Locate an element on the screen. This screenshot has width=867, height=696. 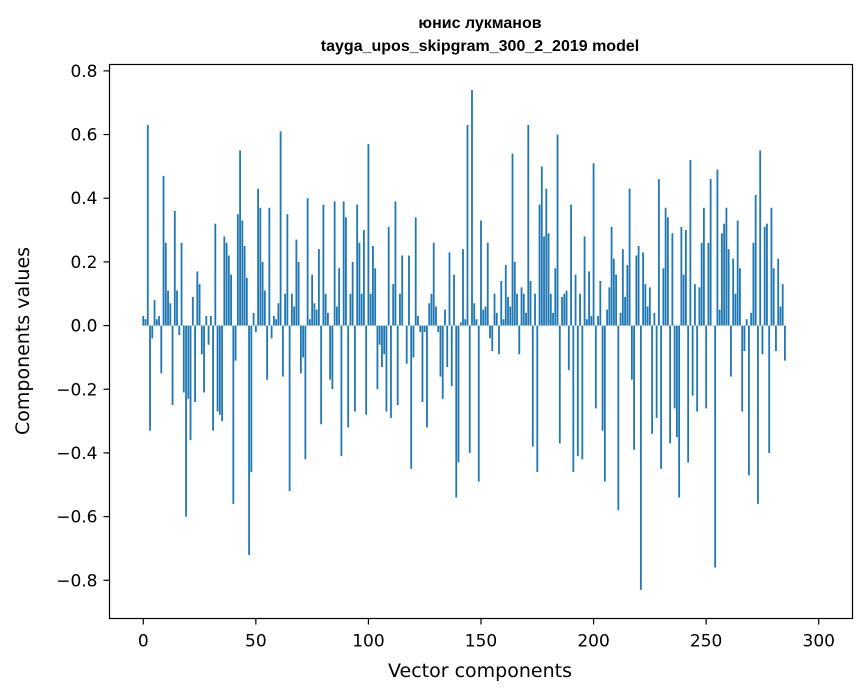
x-axis: 0 50 100 150 200 250 300 is located at coordinates (486, 635).